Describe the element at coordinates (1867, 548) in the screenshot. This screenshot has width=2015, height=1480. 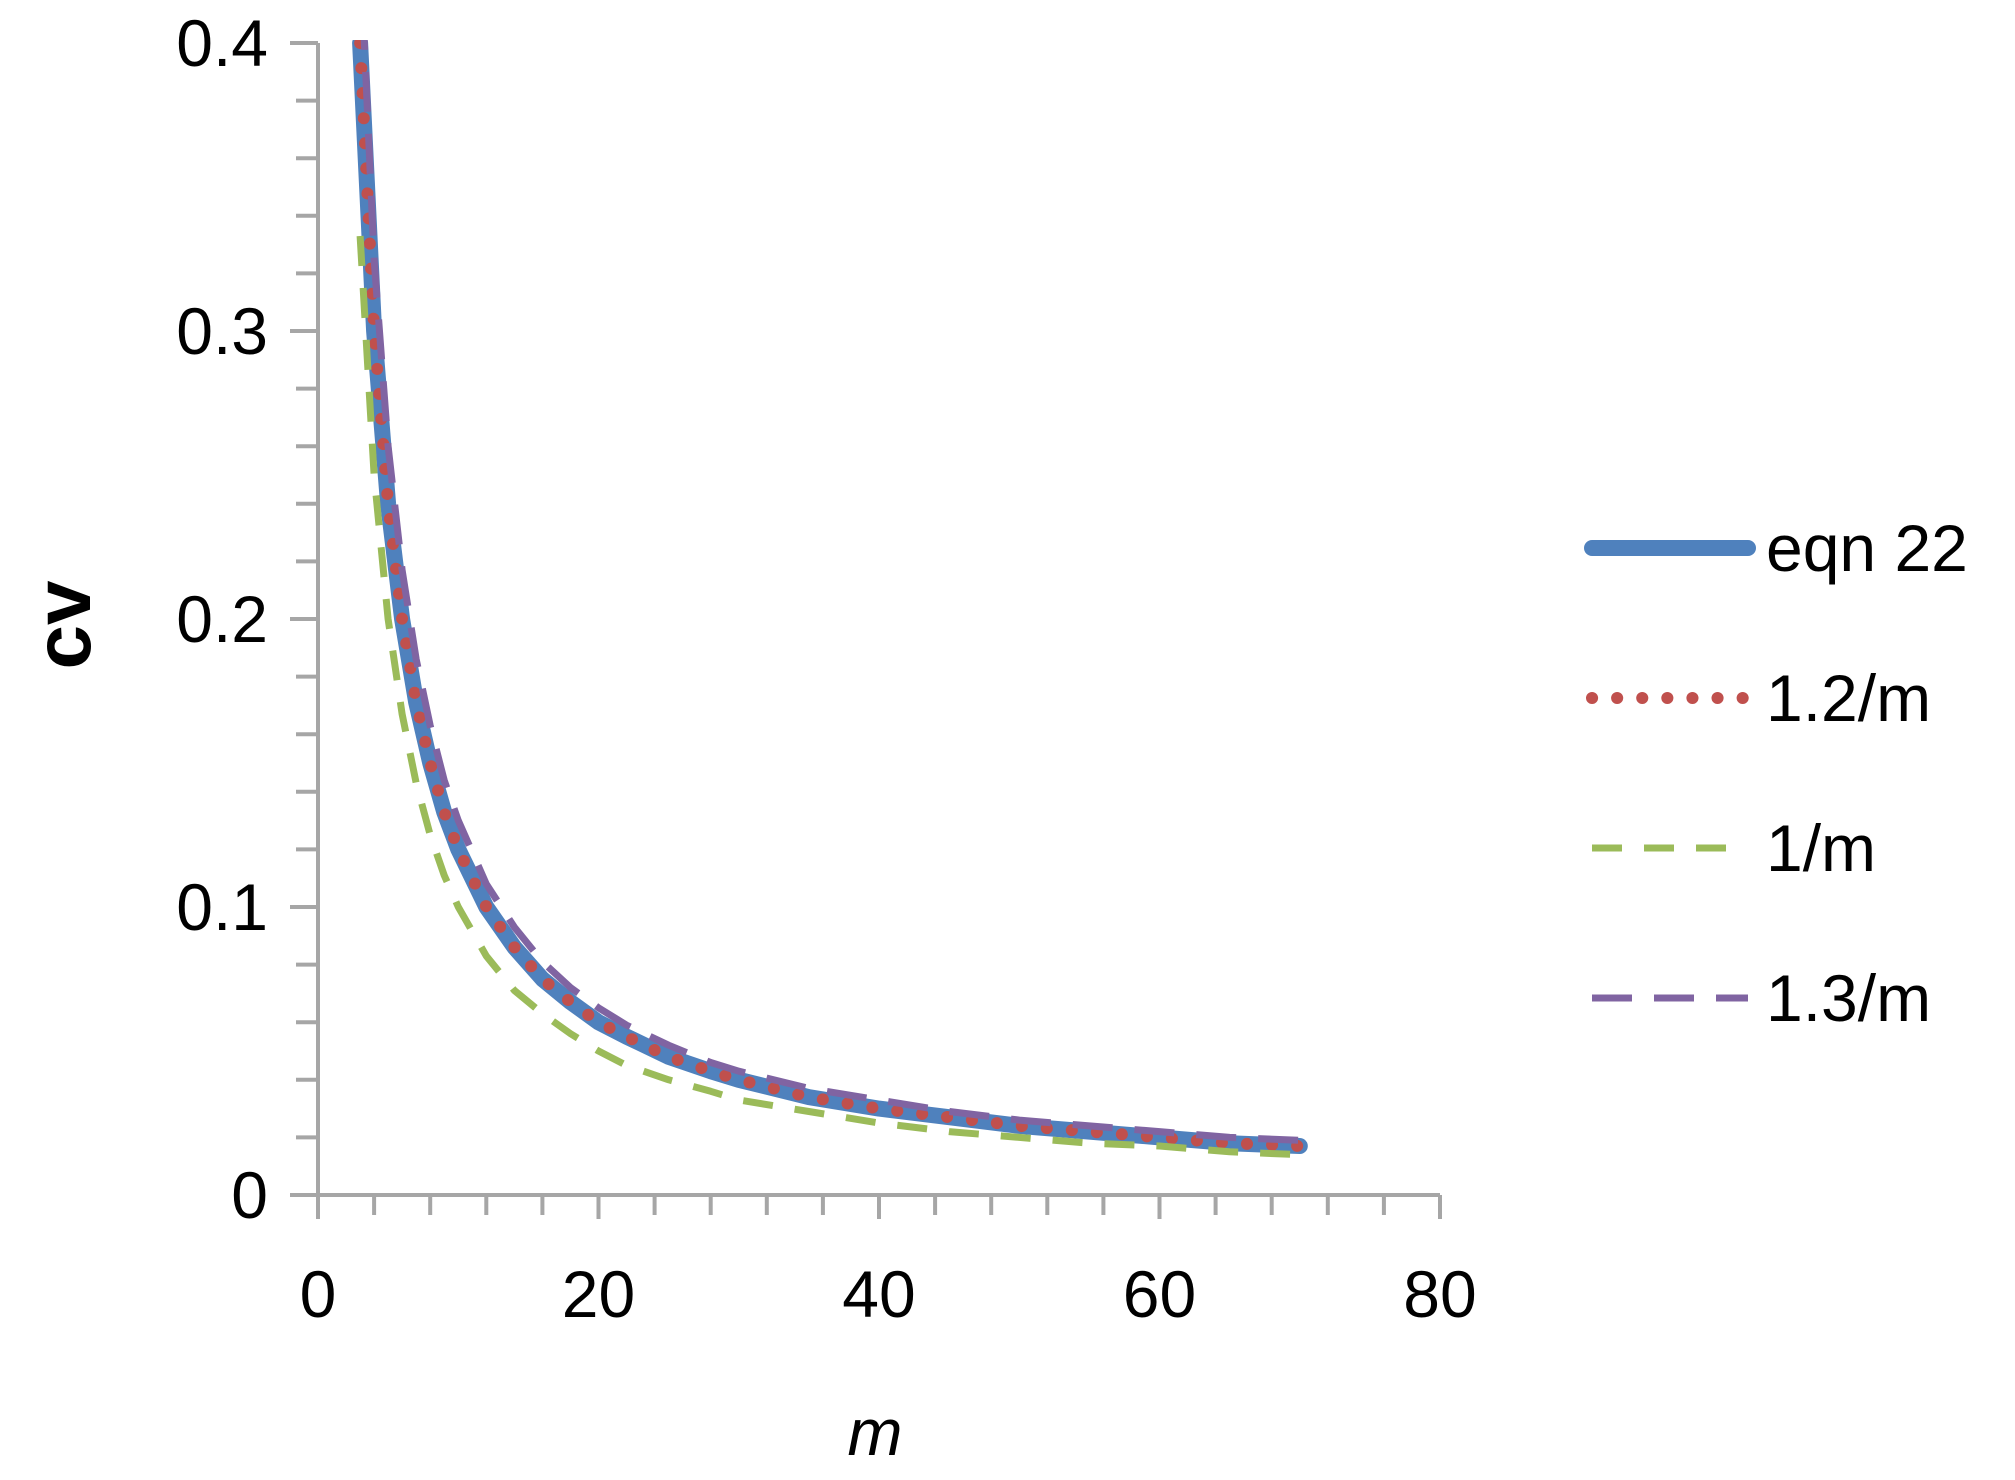
I see `legend-label-0: eqn 22` at that location.